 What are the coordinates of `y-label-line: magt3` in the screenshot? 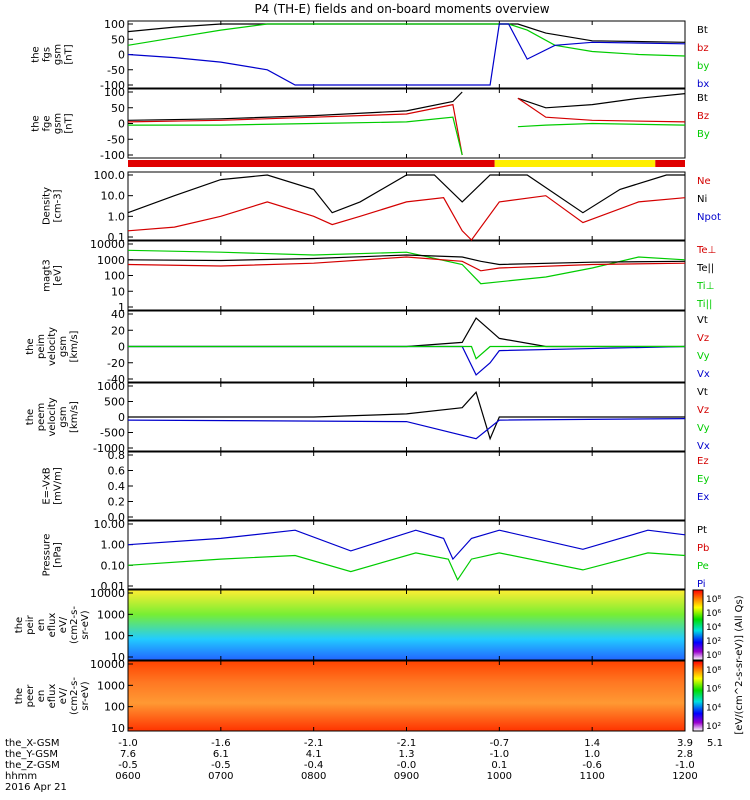 It's located at (47, 275).